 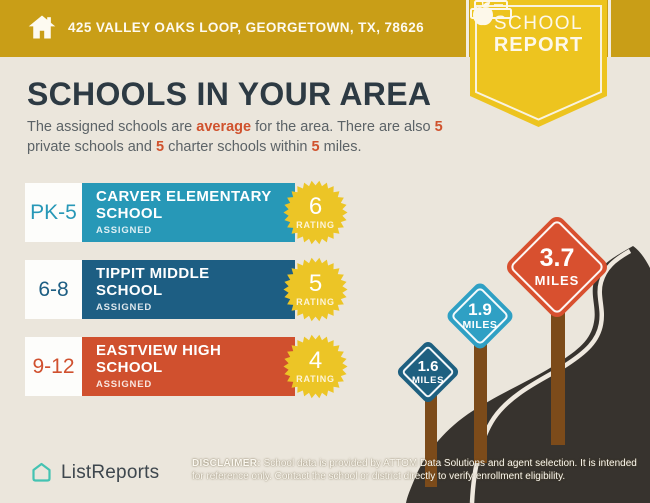 I want to click on school-report-badge: SCHOOL REPORT, so click(x=538, y=66).